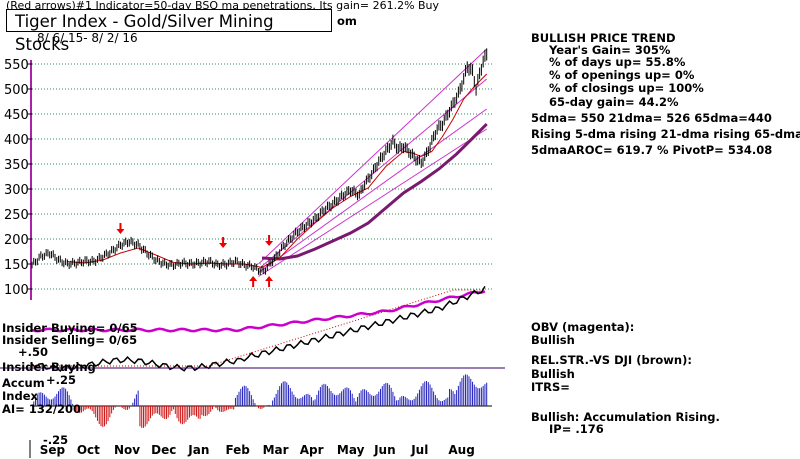 The width and height of the screenshot is (800, 459). I want to click on insider-buying: Insider Buying= 0/65, so click(70, 328).